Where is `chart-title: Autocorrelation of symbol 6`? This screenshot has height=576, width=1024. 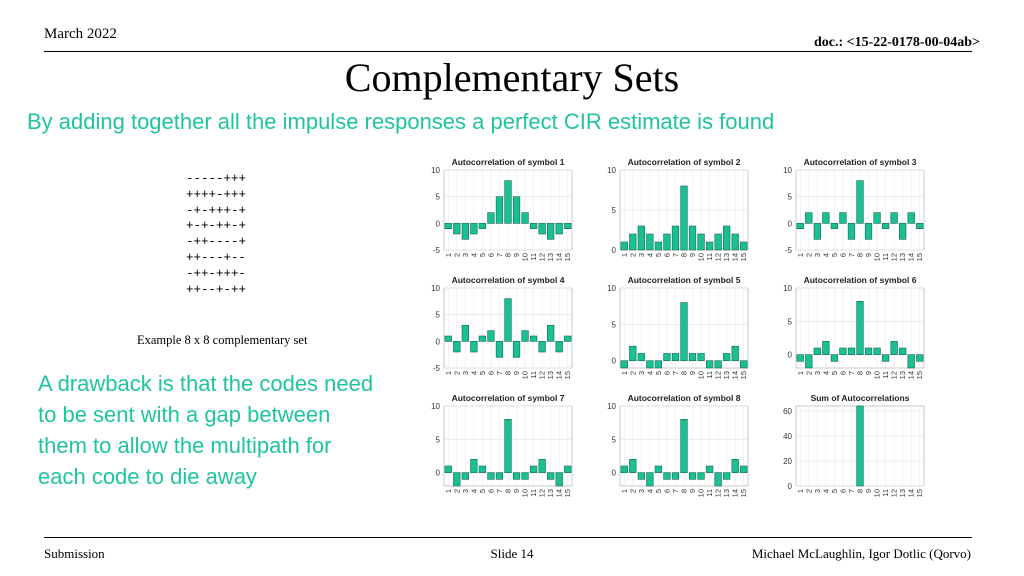 chart-title: Autocorrelation of symbol 6 is located at coordinates (860, 280).